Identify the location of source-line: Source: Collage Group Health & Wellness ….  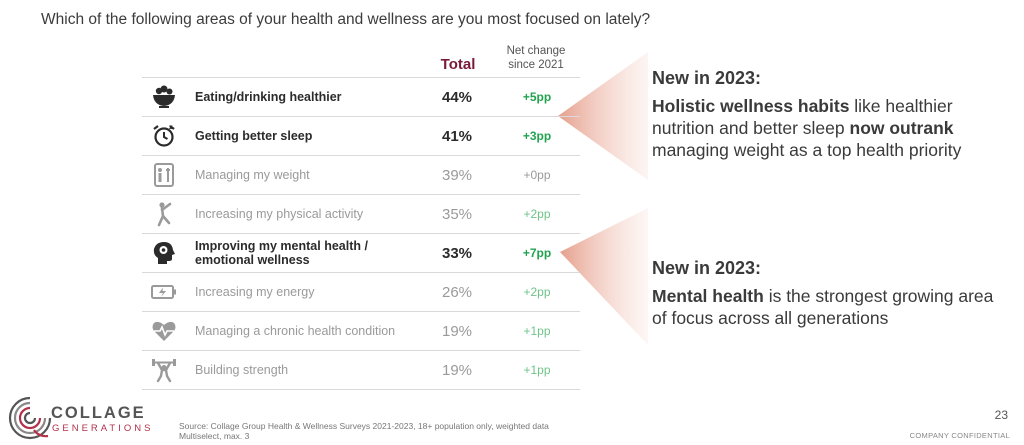
(364, 426).